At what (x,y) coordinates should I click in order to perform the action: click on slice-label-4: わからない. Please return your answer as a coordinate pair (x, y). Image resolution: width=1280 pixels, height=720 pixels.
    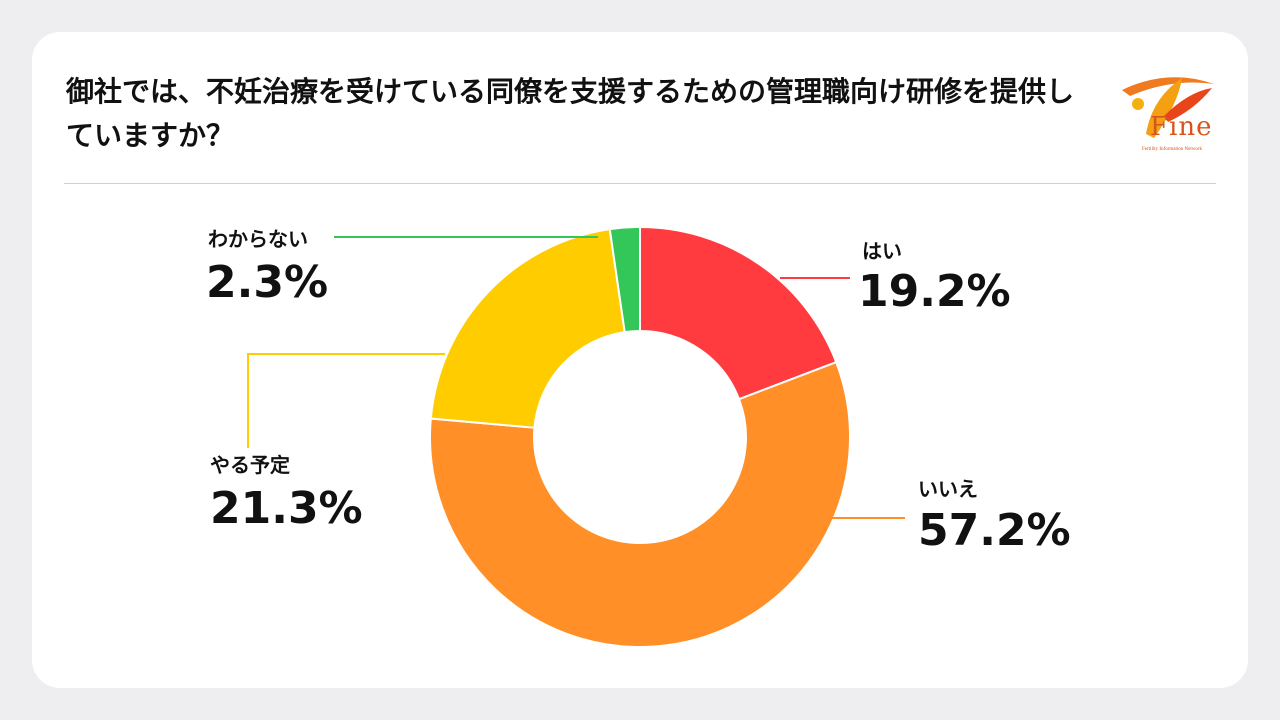
    Looking at the image, I should click on (258, 239).